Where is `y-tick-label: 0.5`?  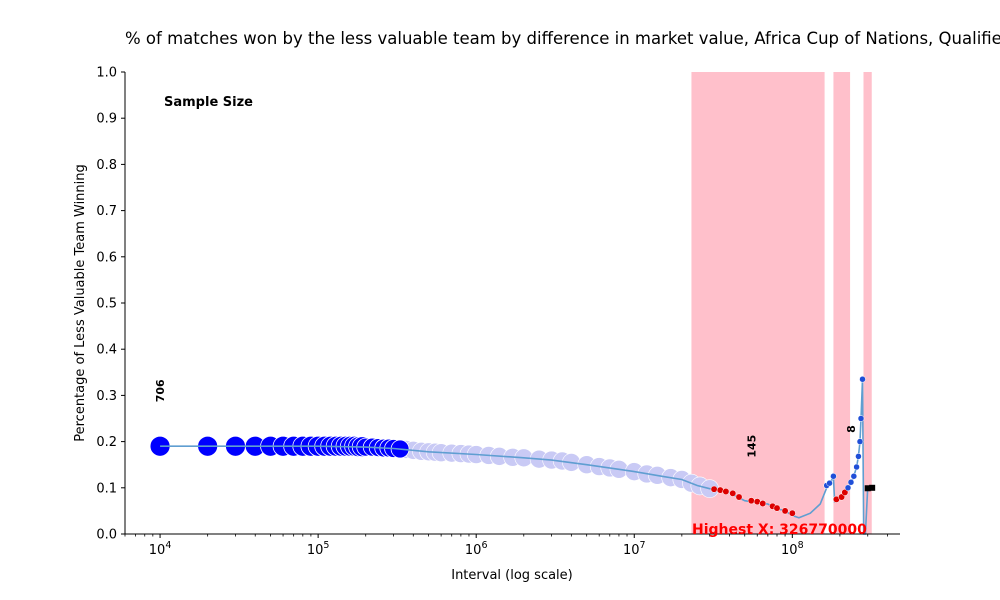 y-tick-label: 0.5 is located at coordinates (106, 304).